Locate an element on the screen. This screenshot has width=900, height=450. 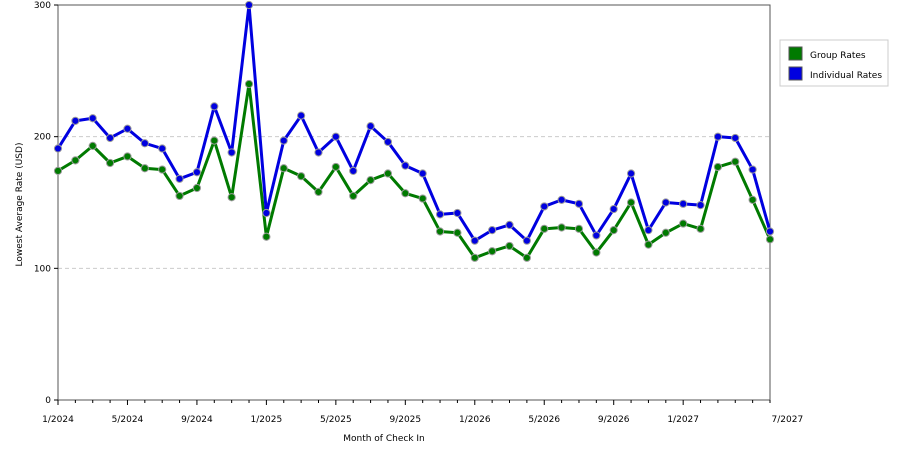
legend-swatch-individual-rates is located at coordinates (795, 73).